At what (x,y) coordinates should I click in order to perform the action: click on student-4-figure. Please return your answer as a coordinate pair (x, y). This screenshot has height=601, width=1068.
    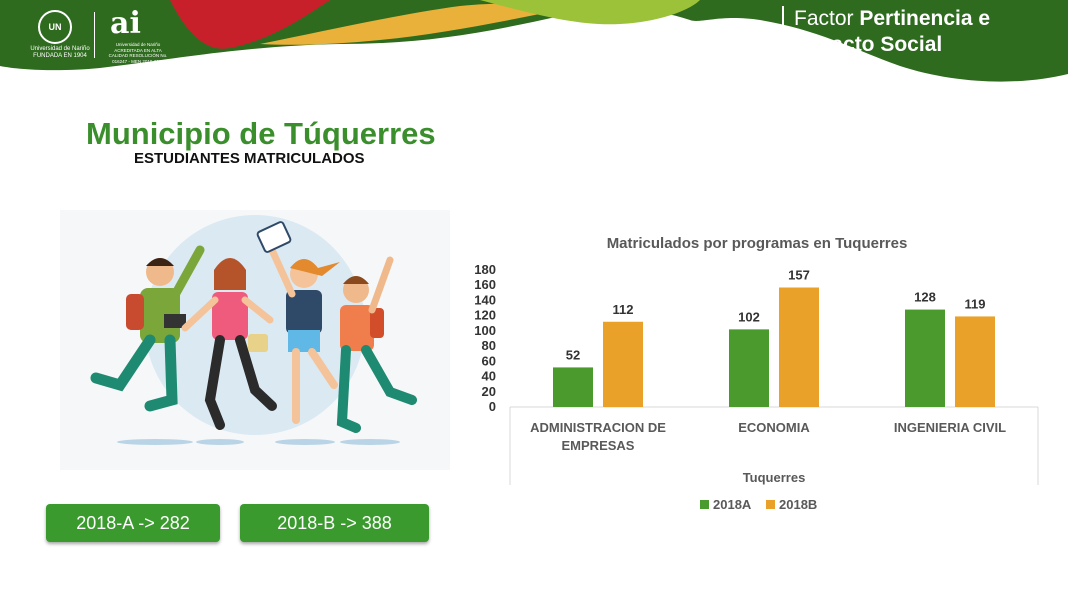
    Looking at the image, I should click on (376, 344).